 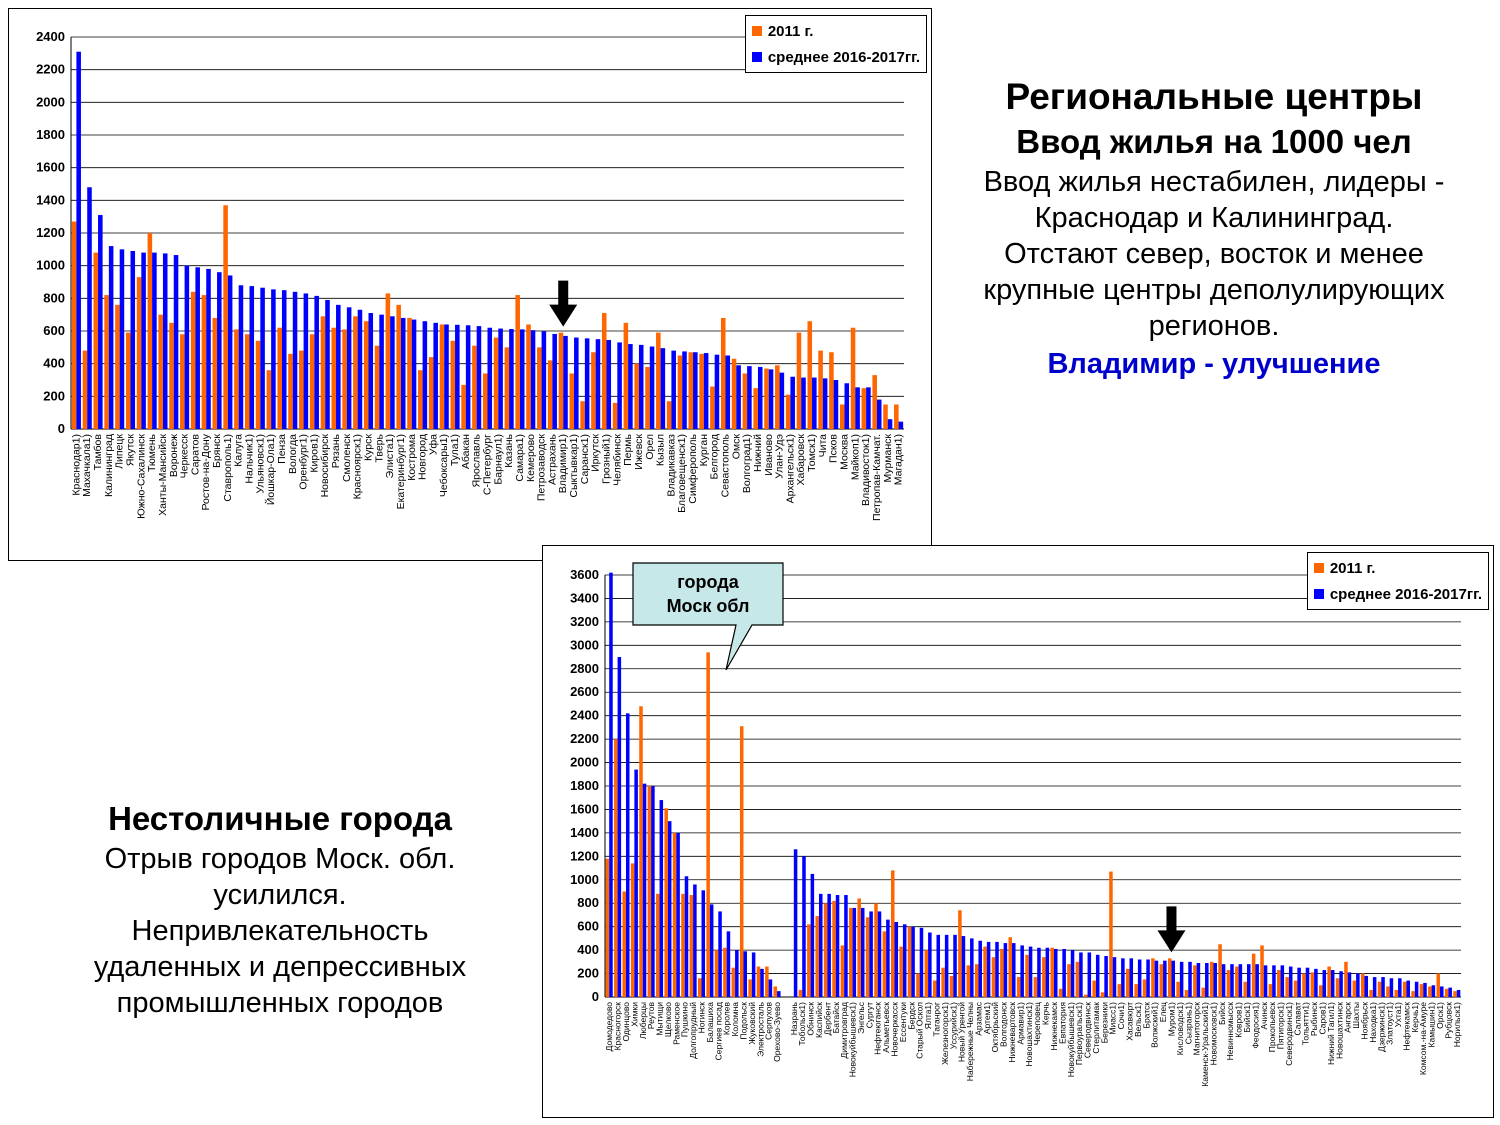 I want to click on x-tick-label: Кисловодск1), so click(x=1180, y=1028).